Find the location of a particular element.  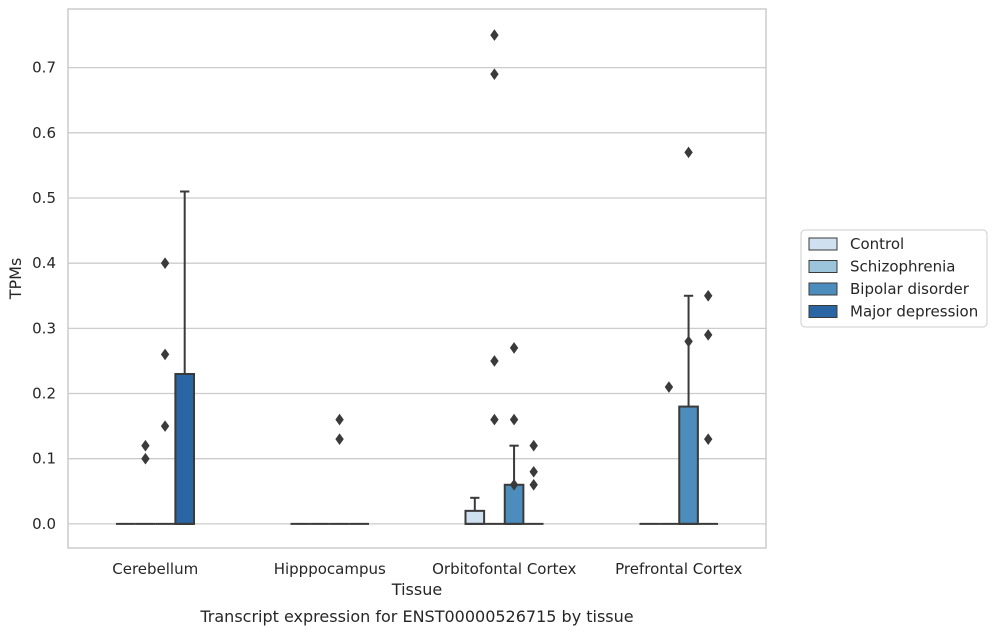

x-tick-label: Cerebellum is located at coordinates (155, 569).